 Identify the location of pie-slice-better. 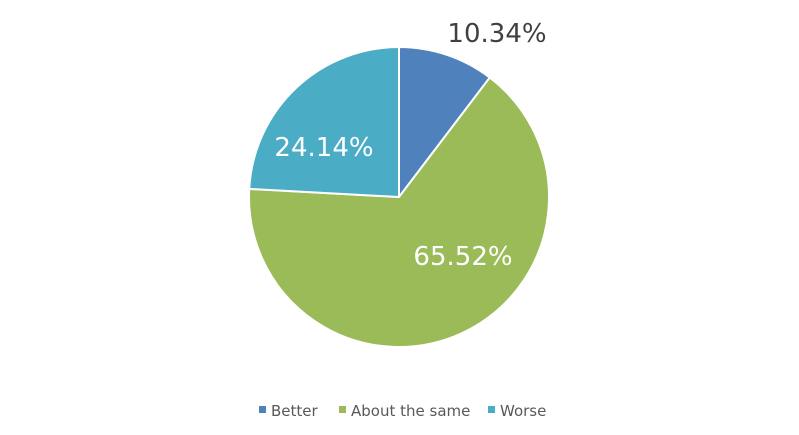
(444, 122).